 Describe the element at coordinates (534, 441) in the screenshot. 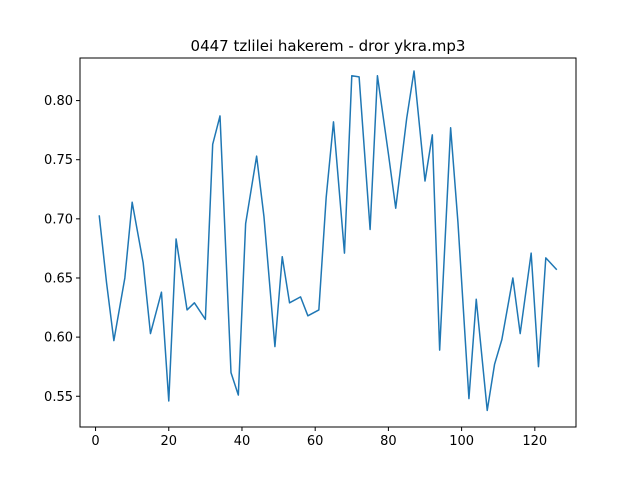

I see `x-tick-label: 120` at that location.